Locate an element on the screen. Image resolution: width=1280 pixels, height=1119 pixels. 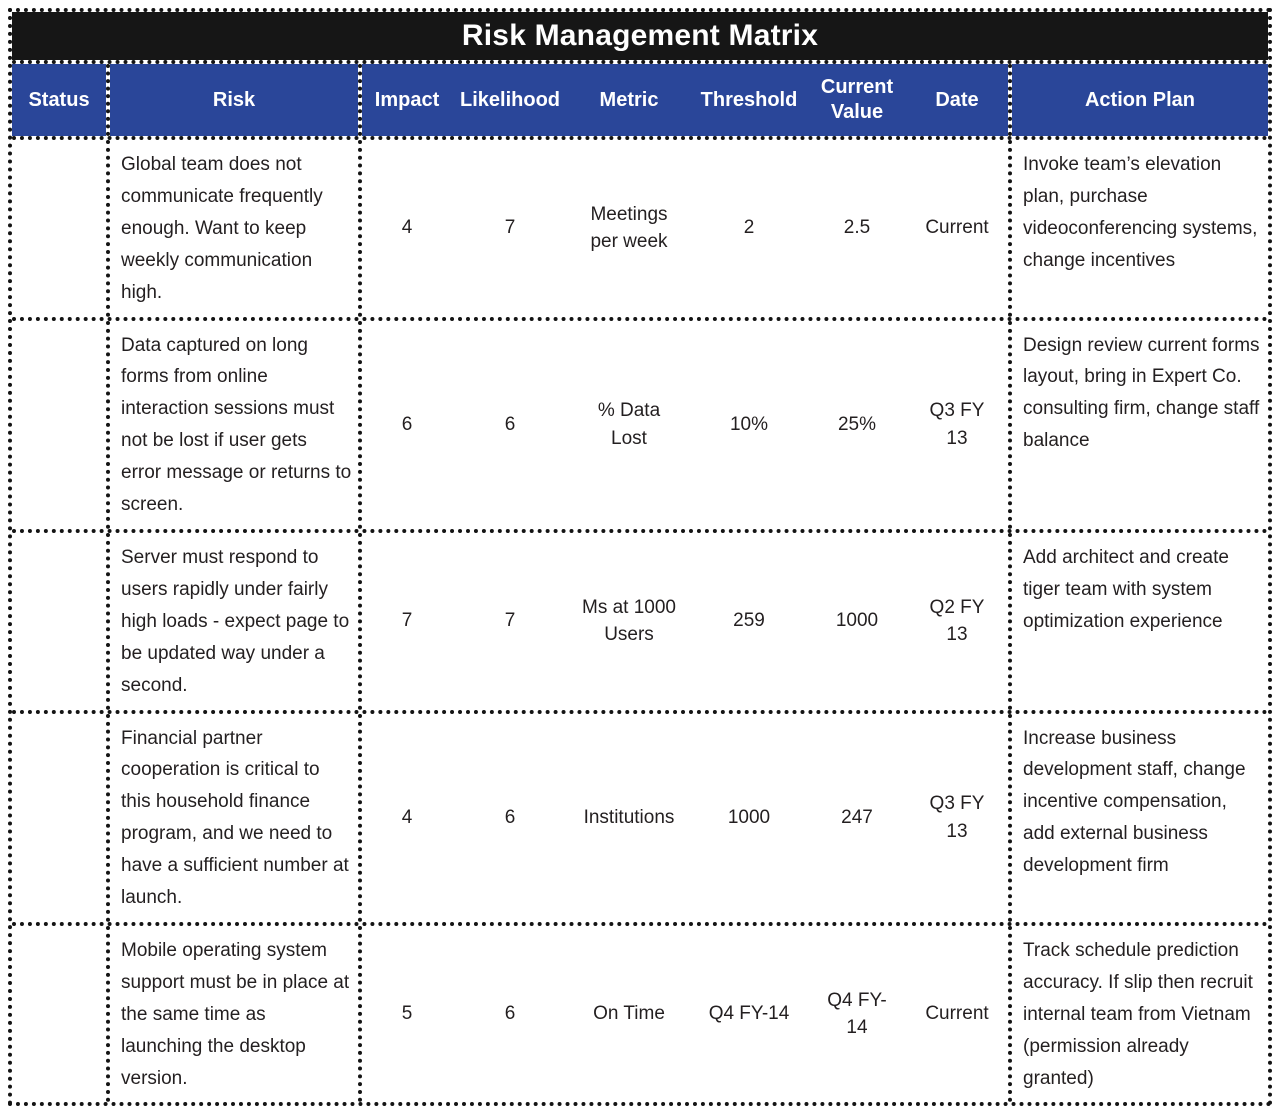
cell-impact: 5 is located at coordinates (405, 1014).